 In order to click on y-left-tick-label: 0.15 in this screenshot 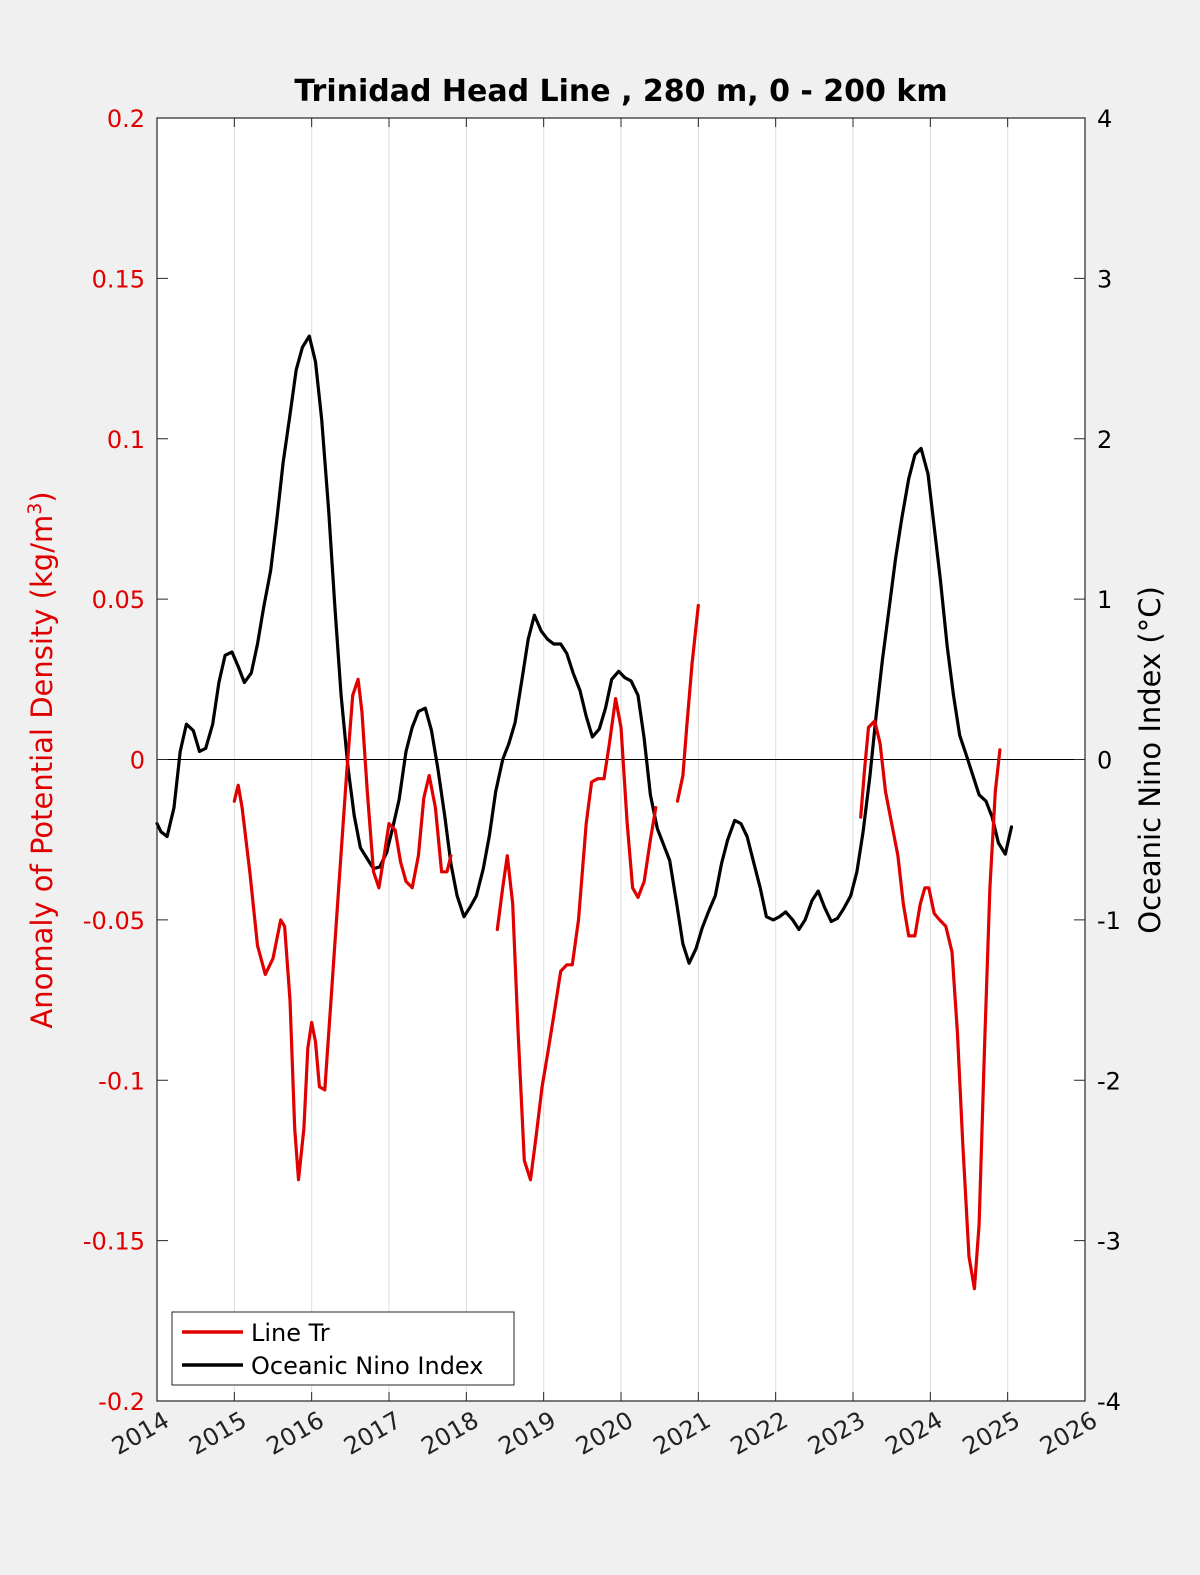, I will do `click(118, 279)`.